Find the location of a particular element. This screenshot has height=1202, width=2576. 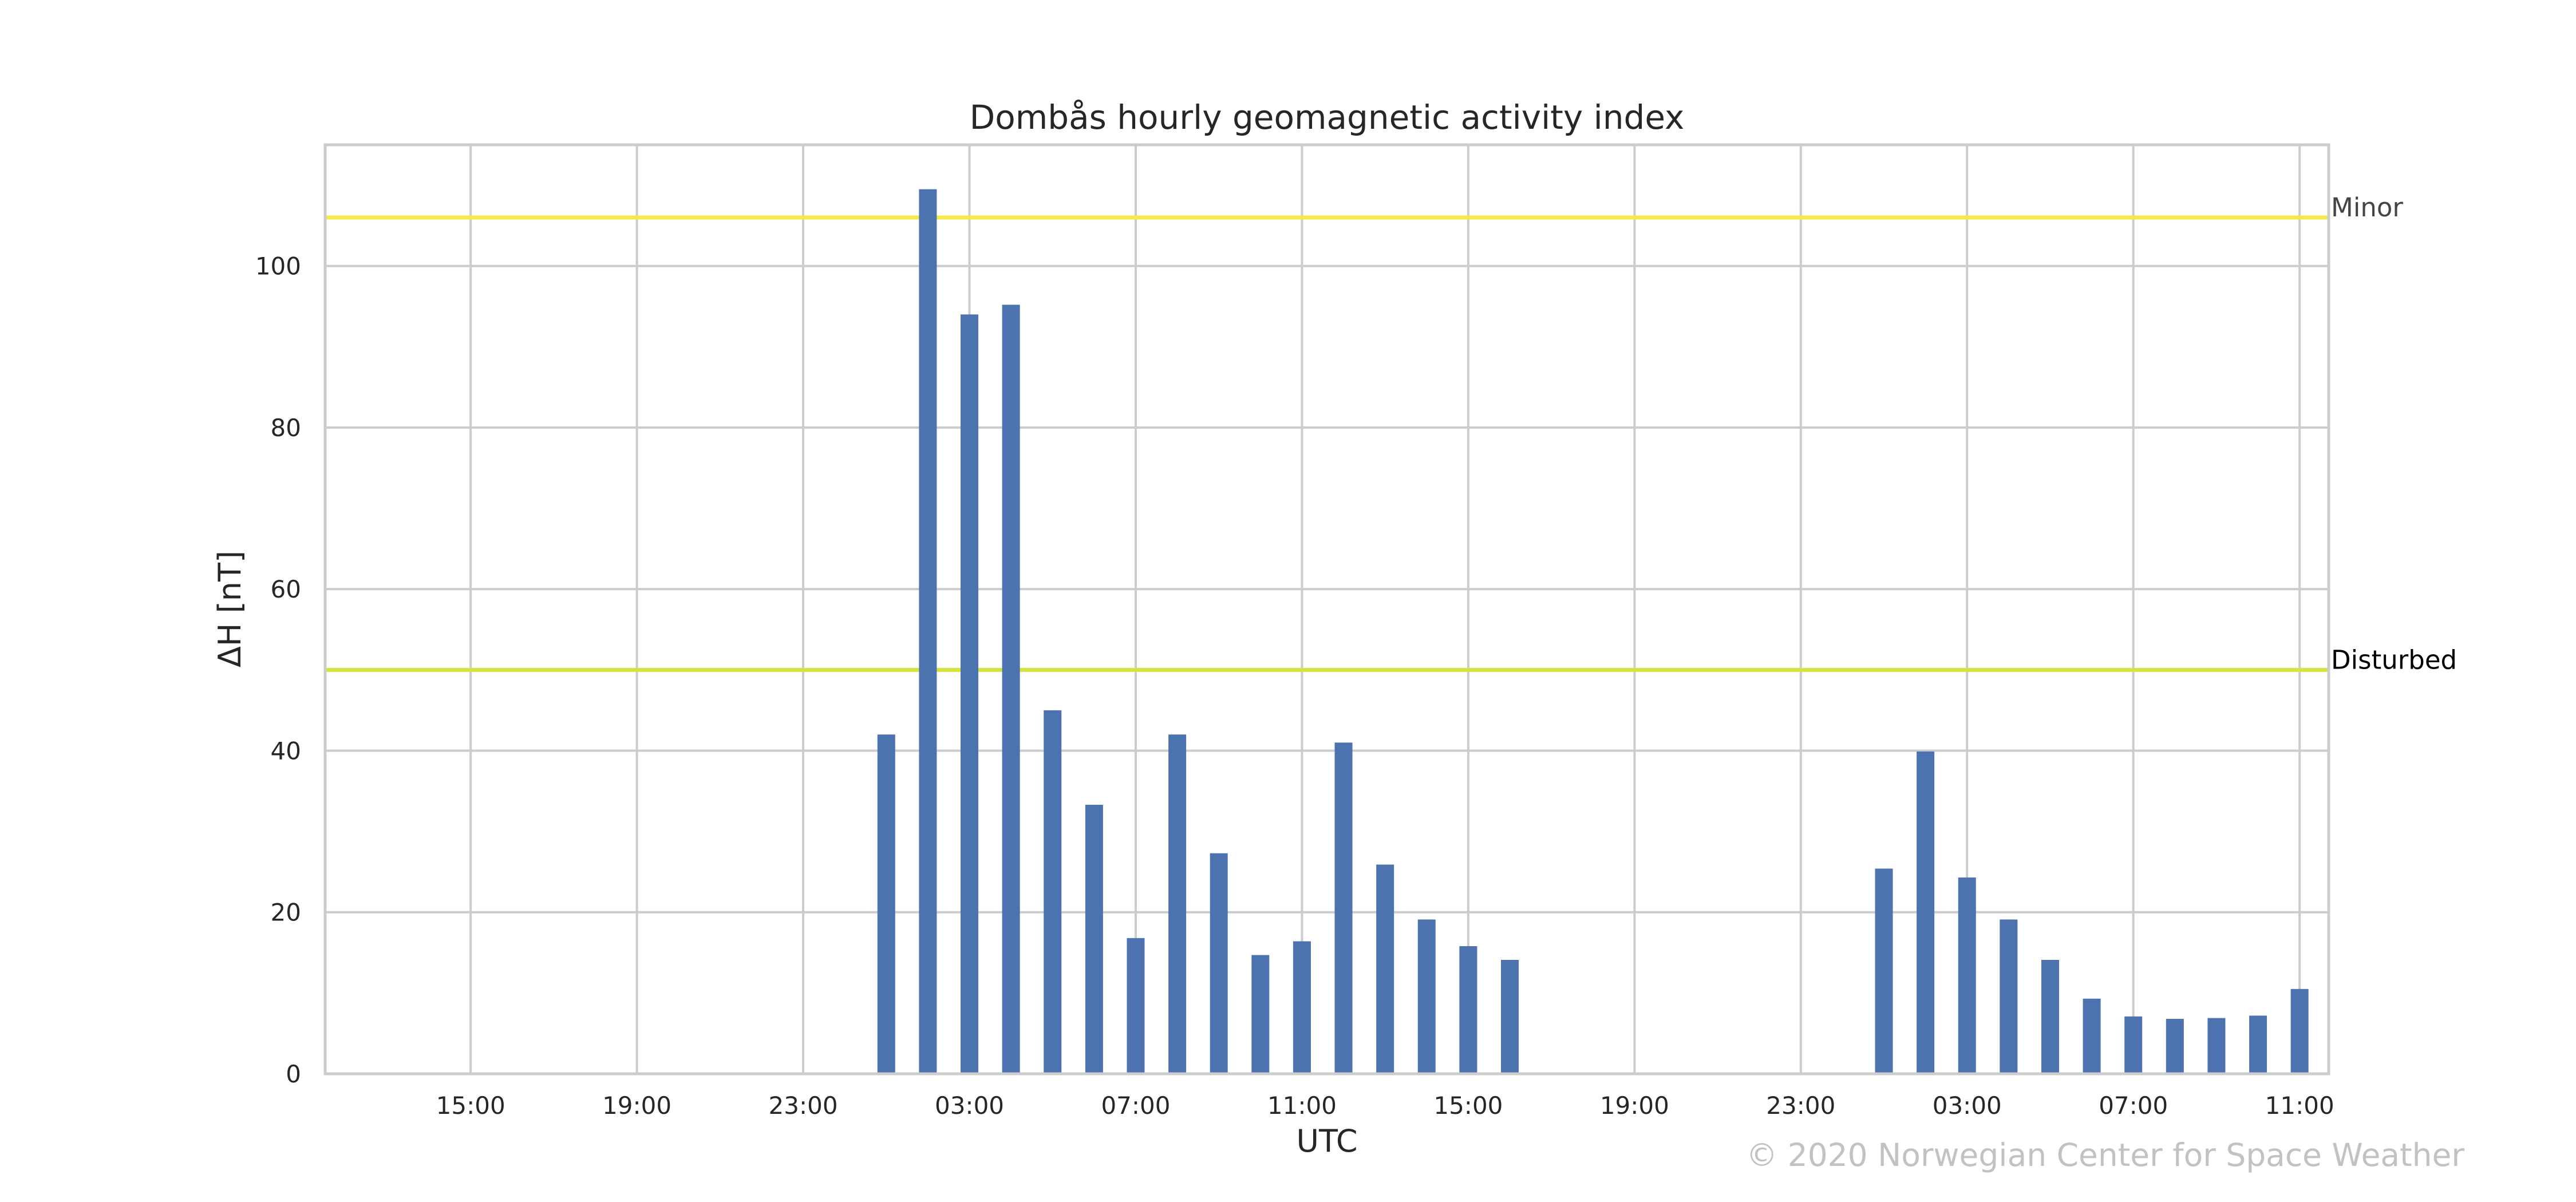

threshold-label: Disturbed is located at coordinates (2394, 660).